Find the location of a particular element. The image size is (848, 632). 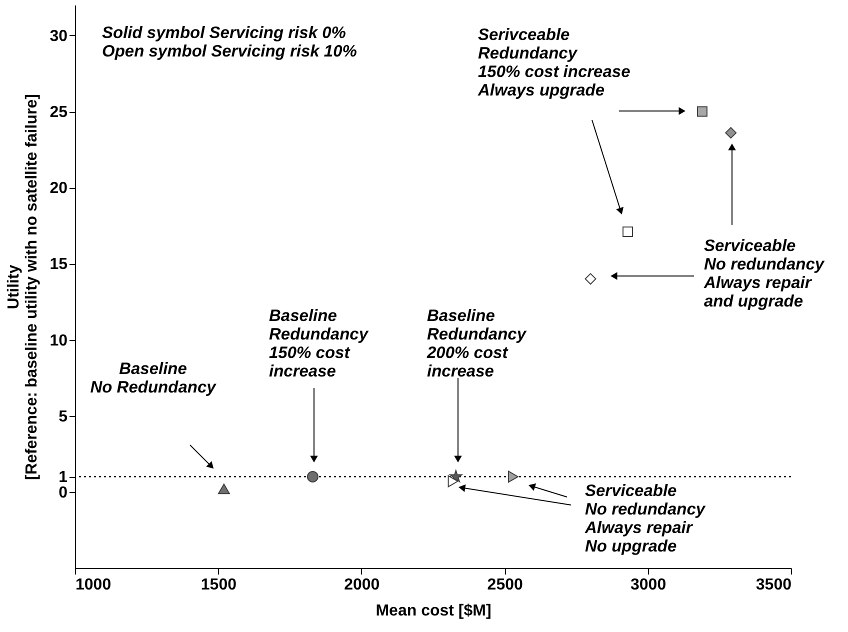

y-tick-label: 0 is located at coordinates (63, 493).